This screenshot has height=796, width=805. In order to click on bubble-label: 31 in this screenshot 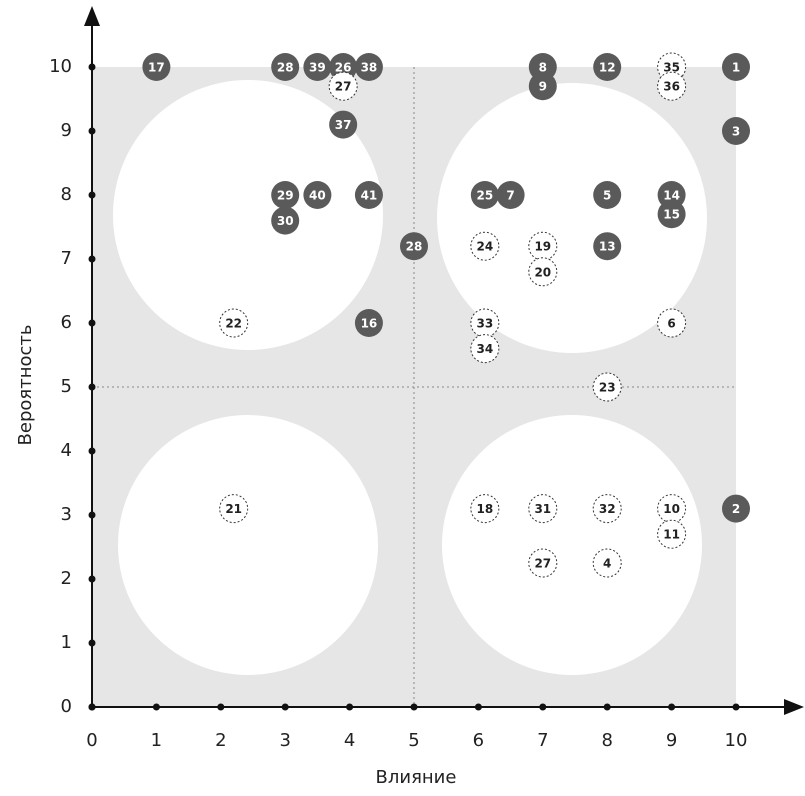, I will do `click(542, 509)`.